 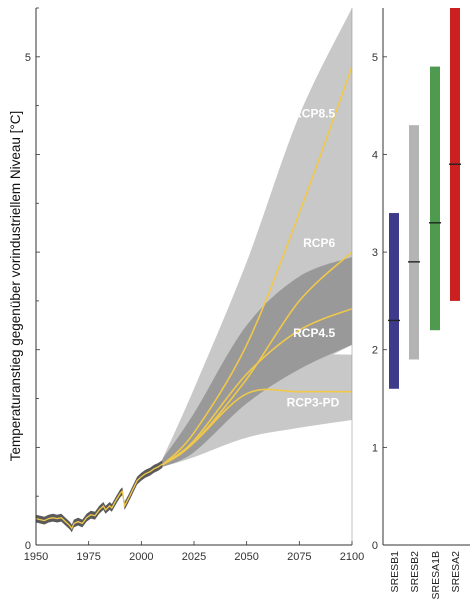 I want to click on sres-y-tick-label: 1, so click(x=375, y=448).